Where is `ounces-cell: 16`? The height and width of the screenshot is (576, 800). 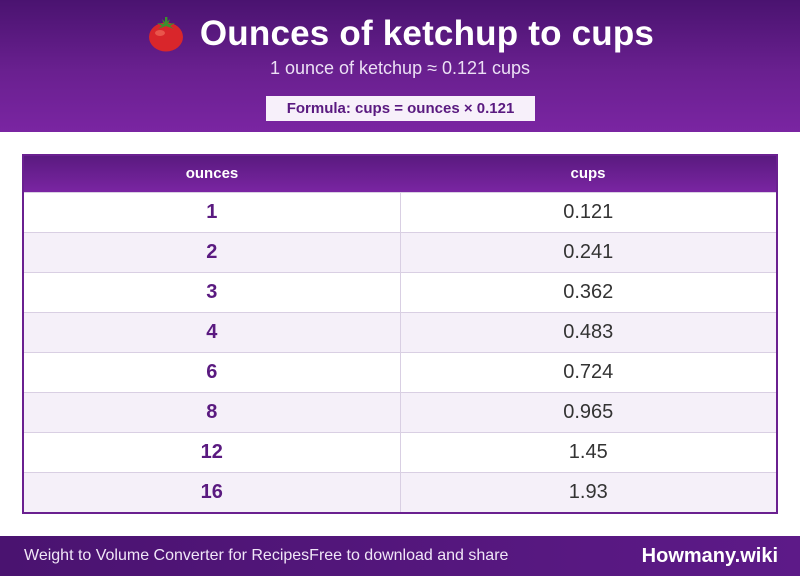
ounces-cell: 16 is located at coordinates (212, 492).